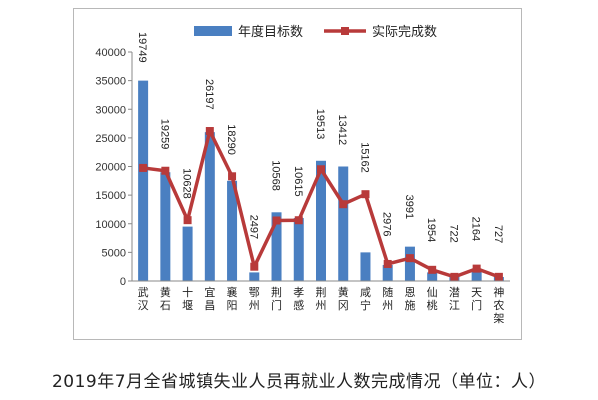  I want to click on data-label: 10568, so click(276, 175).